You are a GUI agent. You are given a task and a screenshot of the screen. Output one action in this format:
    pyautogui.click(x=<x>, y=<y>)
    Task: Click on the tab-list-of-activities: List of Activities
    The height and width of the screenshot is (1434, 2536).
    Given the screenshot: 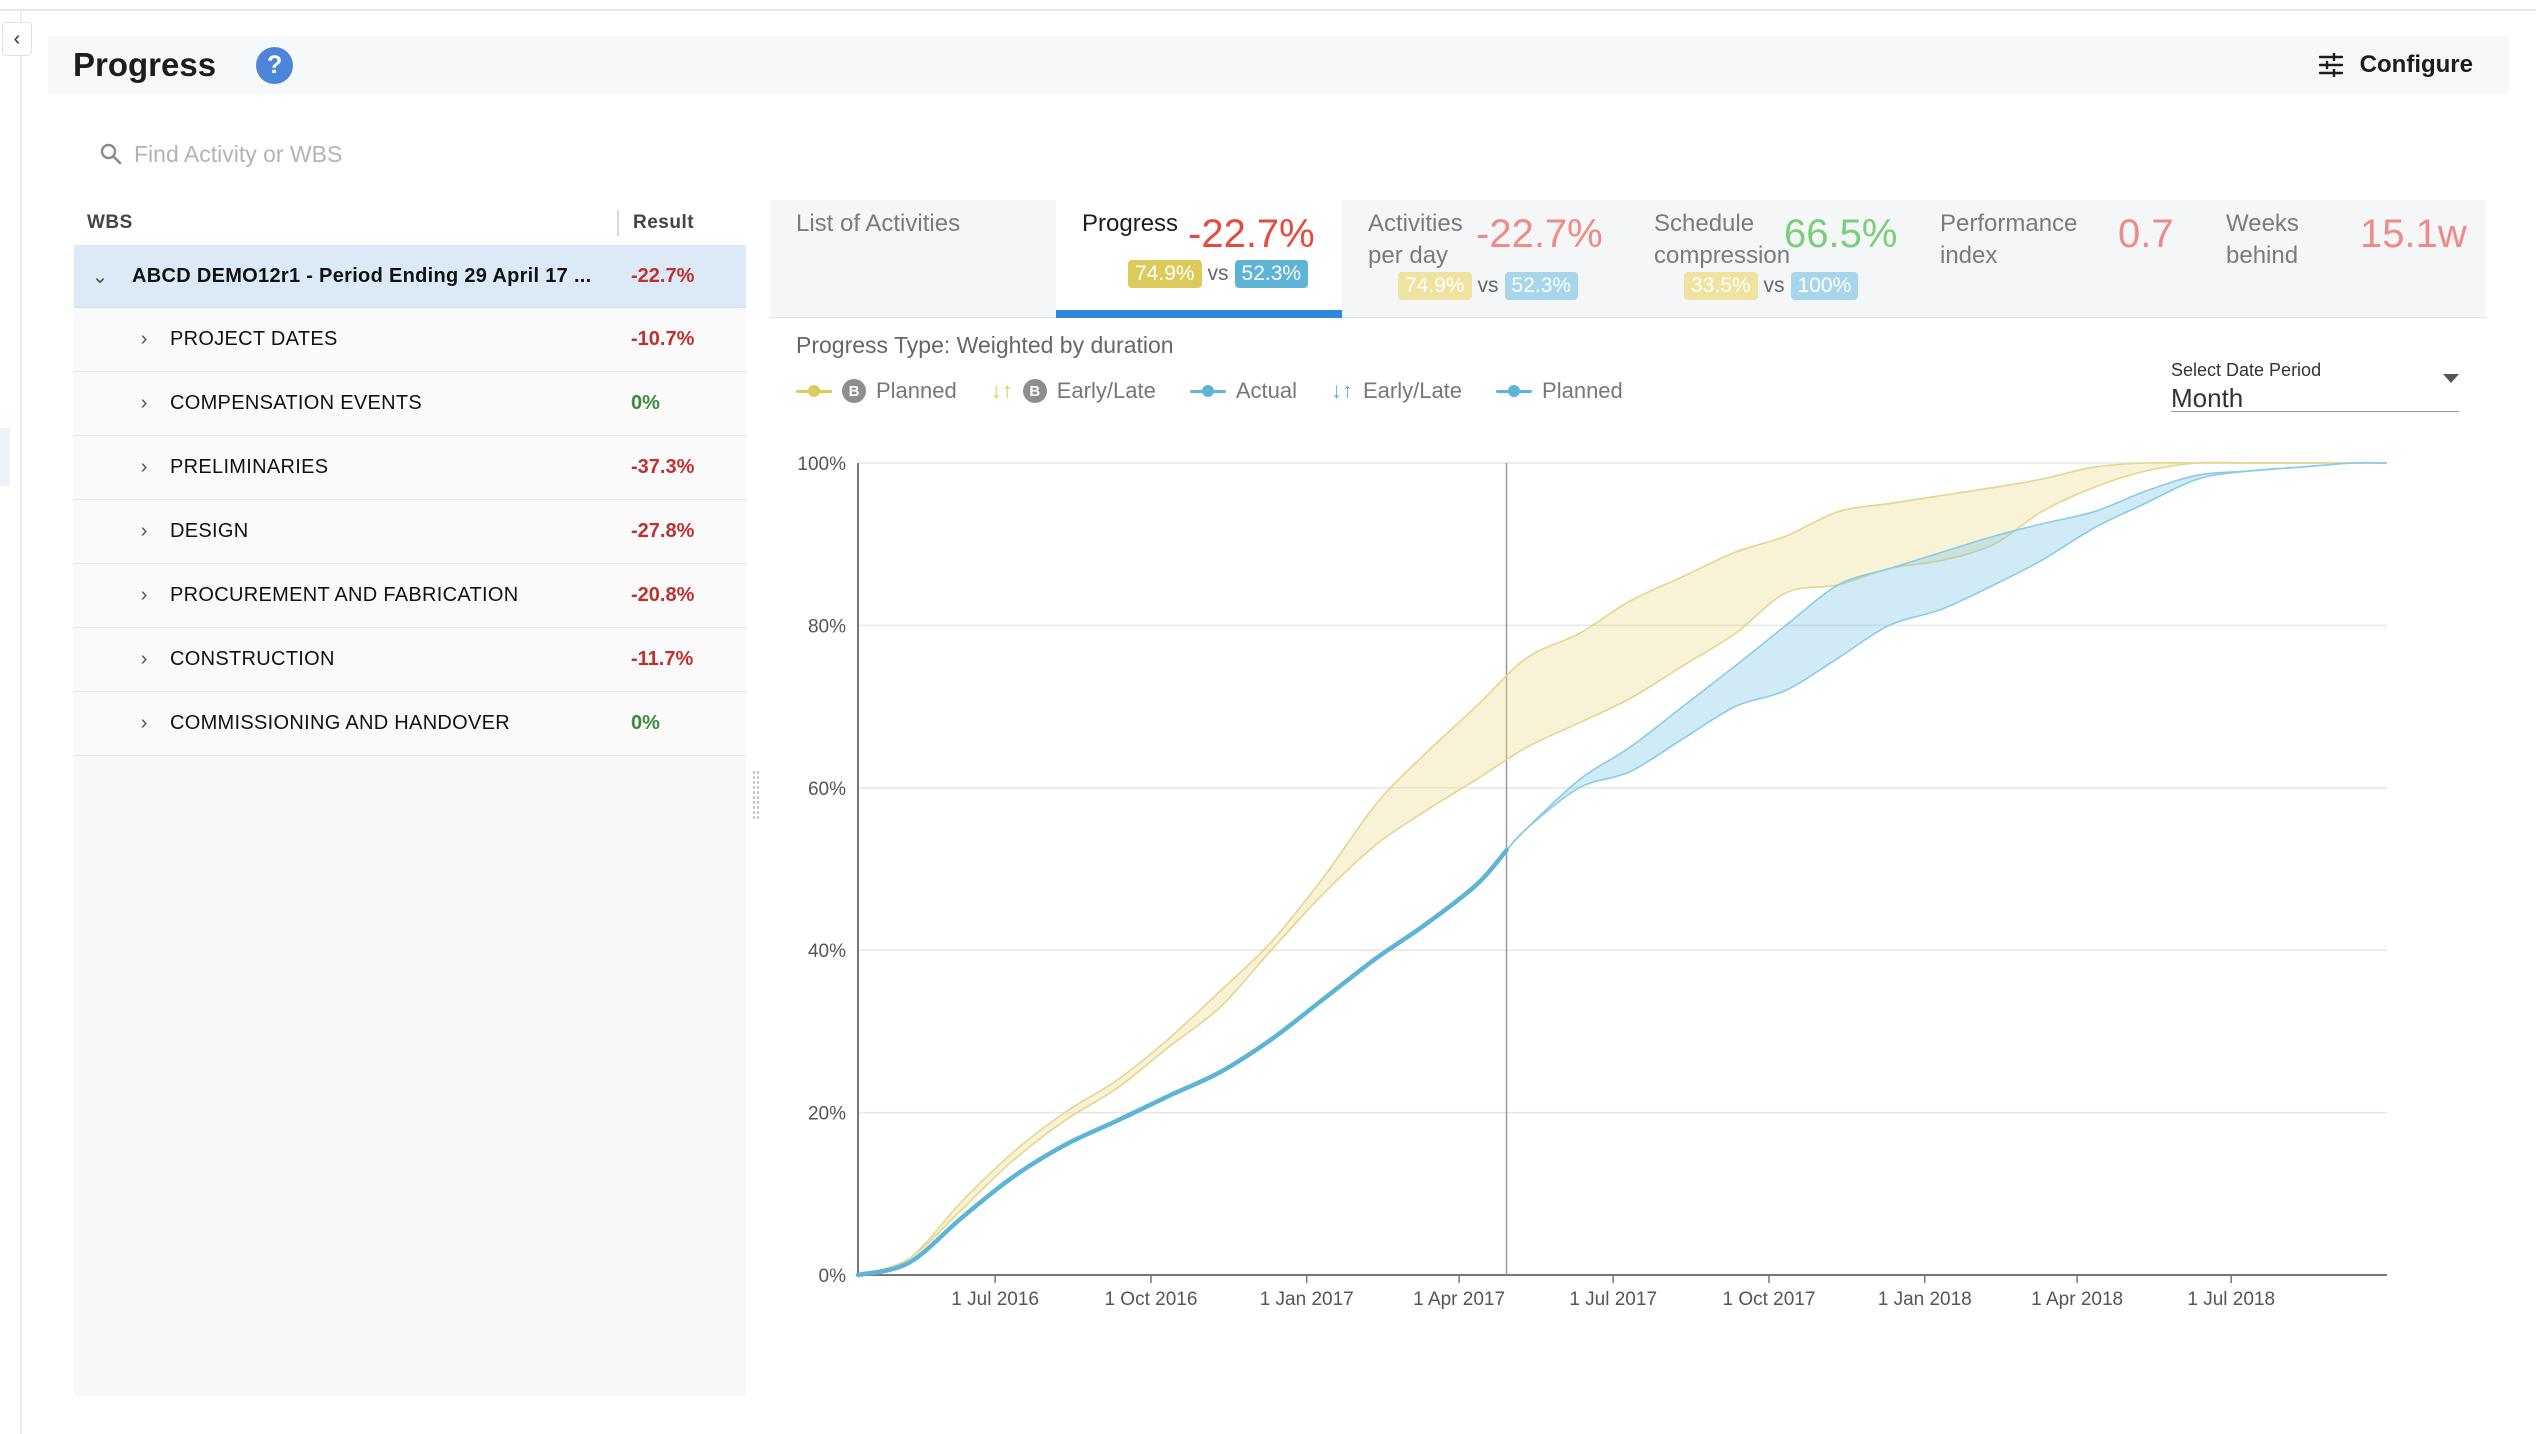 What is the action you would take?
    pyautogui.click(x=913, y=259)
    